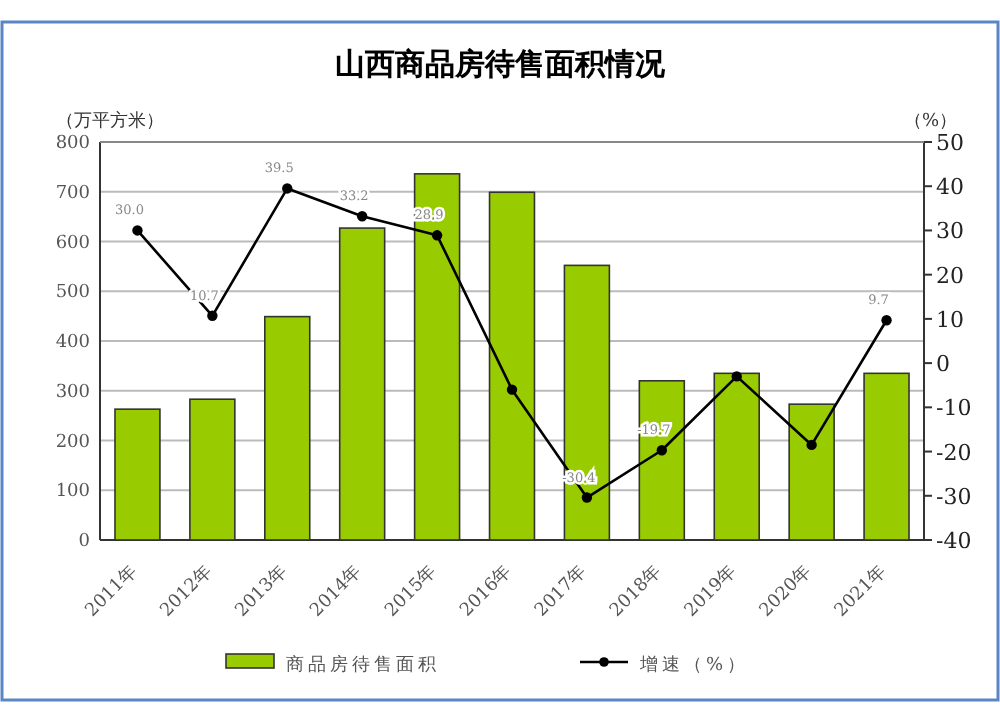  I want to click on y2-tick-label: -30, so click(954, 496).